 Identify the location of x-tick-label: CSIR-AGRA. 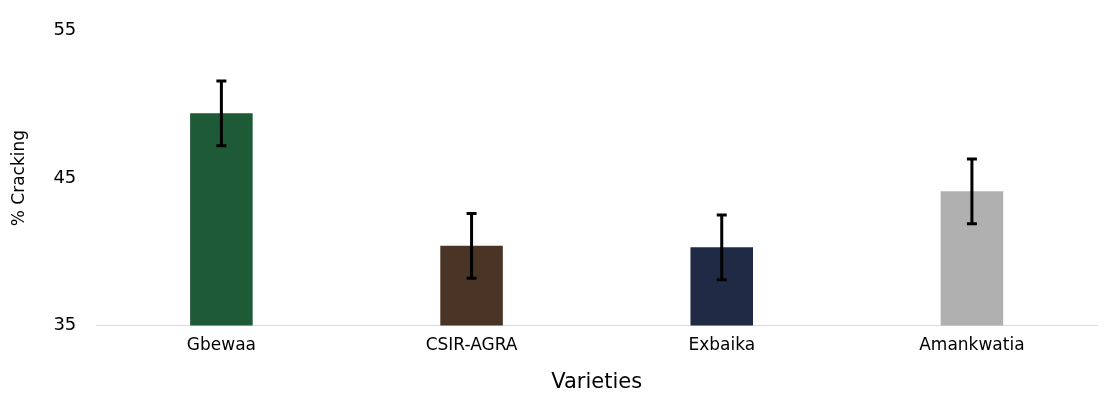
(471, 344).